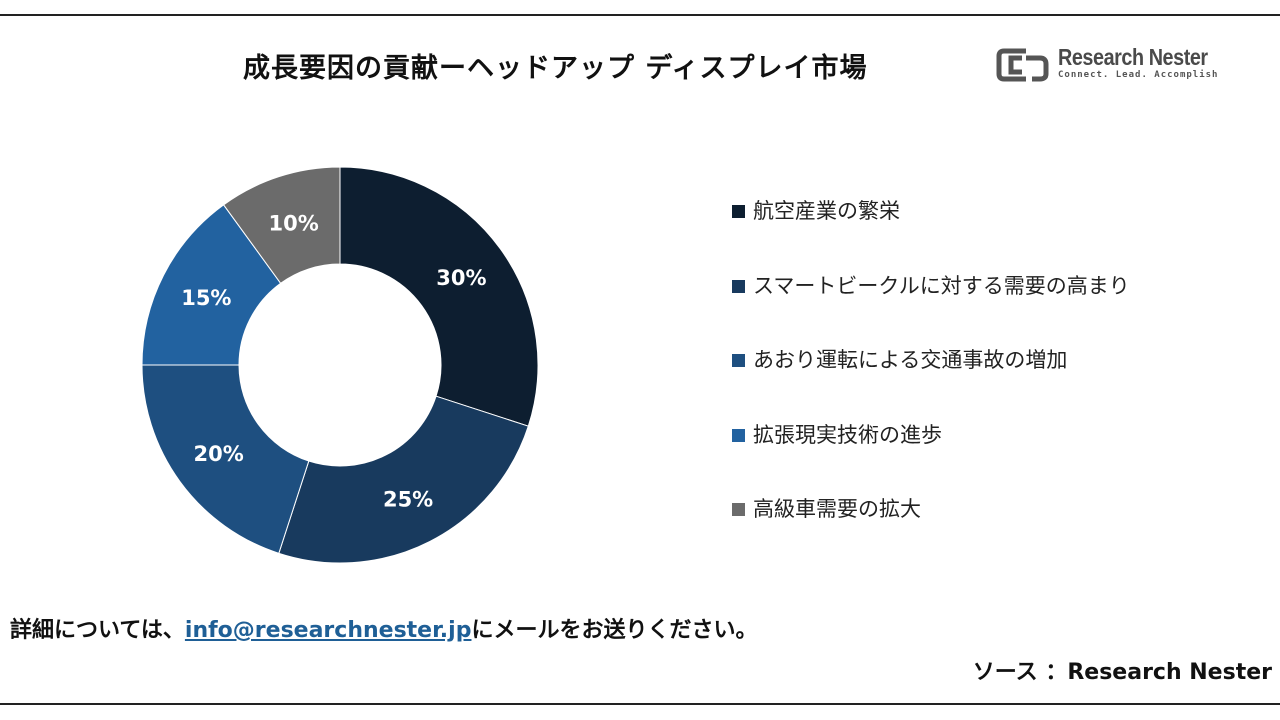 Image resolution: width=1280 pixels, height=720 pixels. What do you see at coordinates (640, 704) in the screenshot?
I see `bottom-rule` at bounding box center [640, 704].